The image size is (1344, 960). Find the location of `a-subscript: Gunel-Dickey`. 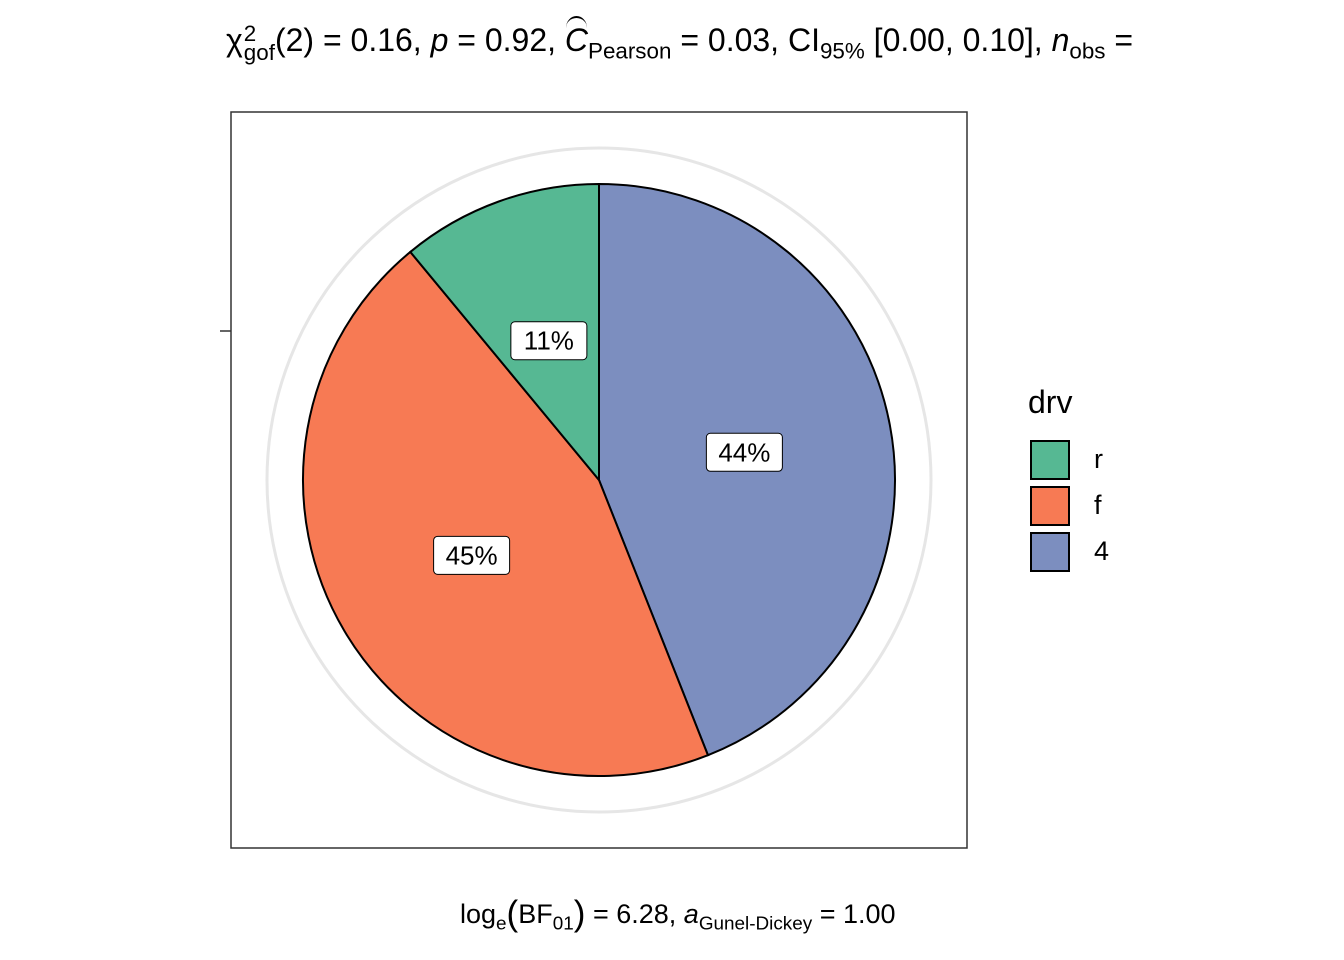

a-subscript: Gunel-Dickey is located at coordinates (755, 924).